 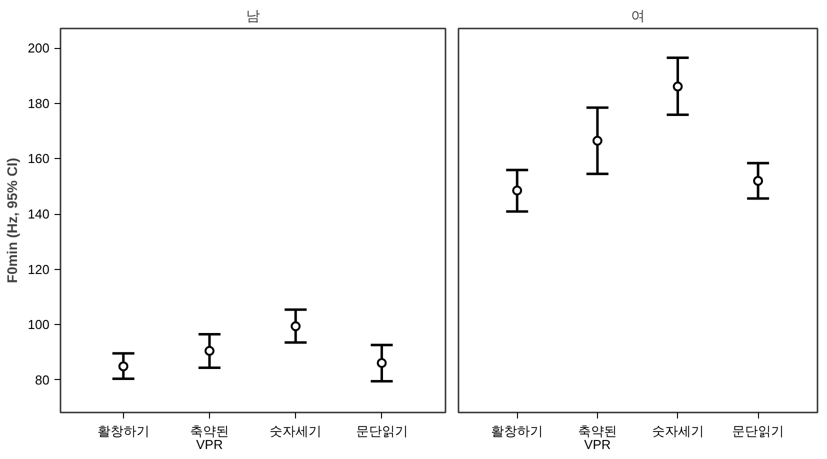 I want to click on y-tick-label: 160, so click(x=39, y=158).